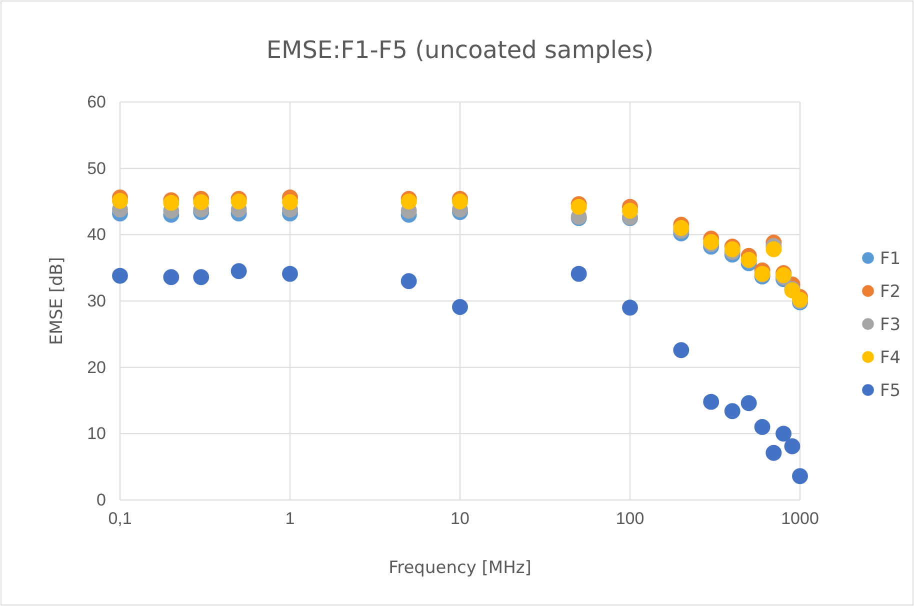 The width and height of the screenshot is (914, 606). What do you see at coordinates (120, 518) in the screenshot?
I see `x-tick-label: 0,1` at bounding box center [120, 518].